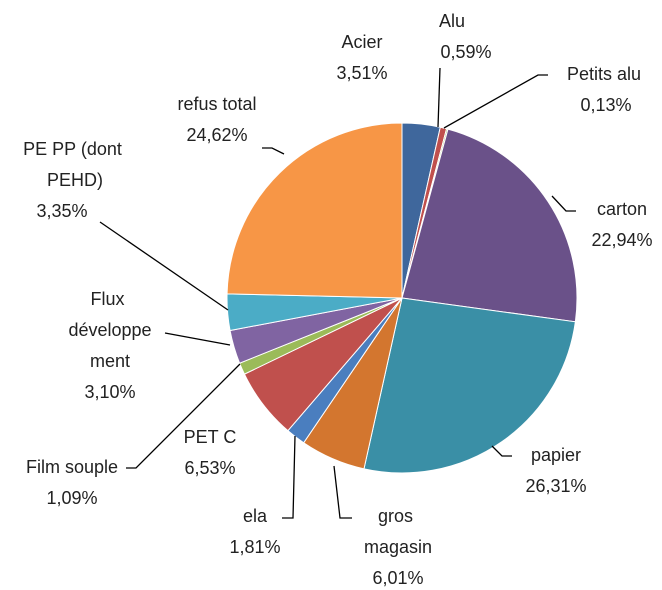 The height and width of the screenshot is (590, 662). What do you see at coordinates (216, 135) in the screenshot?
I see `slice-value-label: 24,62%` at bounding box center [216, 135].